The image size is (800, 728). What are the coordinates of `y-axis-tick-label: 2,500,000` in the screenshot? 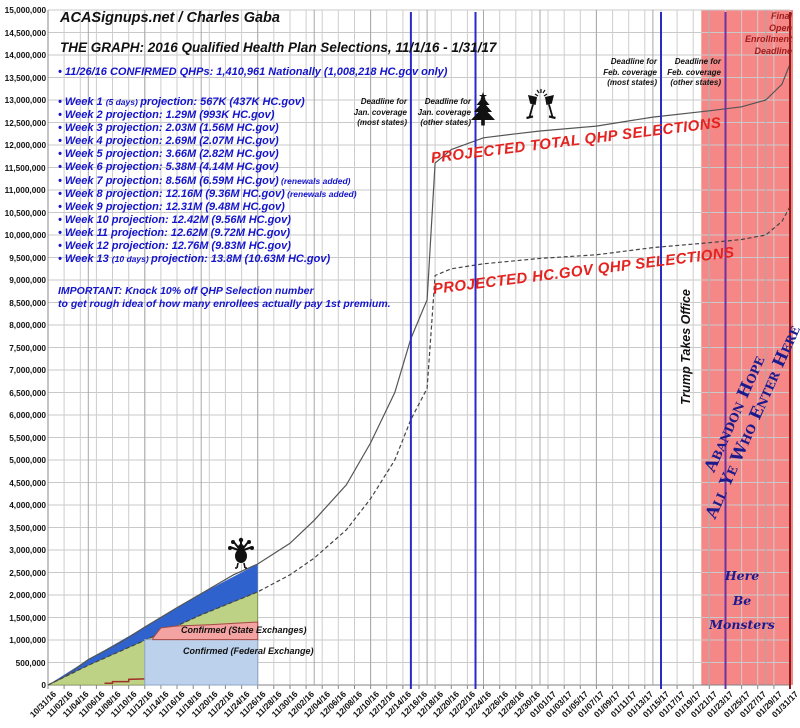 It's located at (27, 572).